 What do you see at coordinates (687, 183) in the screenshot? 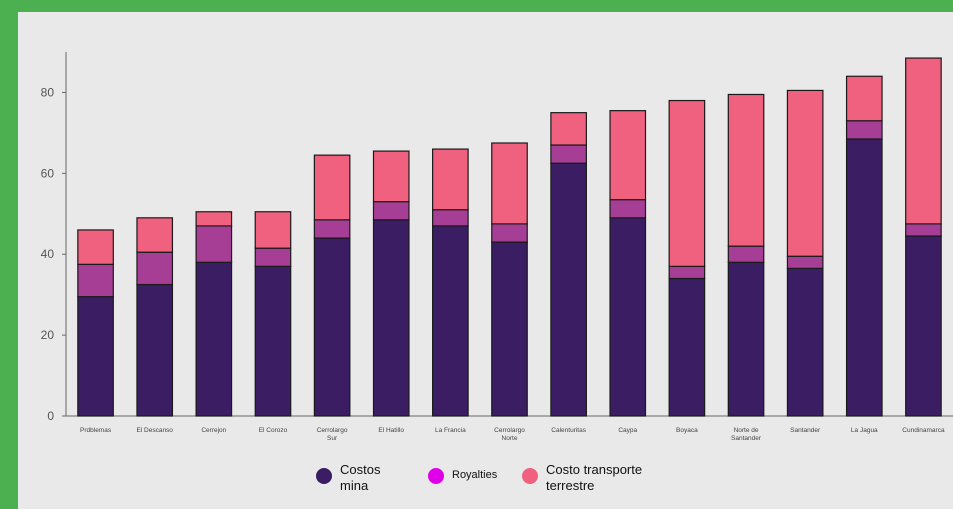
I see `bar-boyaca-costo-transporte-terrestre` at bounding box center [687, 183].